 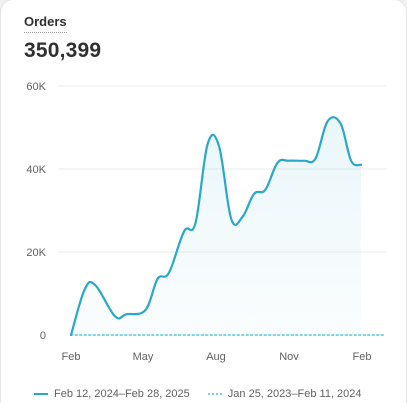 I want to click on metric-value: 350,399, so click(x=63, y=50).